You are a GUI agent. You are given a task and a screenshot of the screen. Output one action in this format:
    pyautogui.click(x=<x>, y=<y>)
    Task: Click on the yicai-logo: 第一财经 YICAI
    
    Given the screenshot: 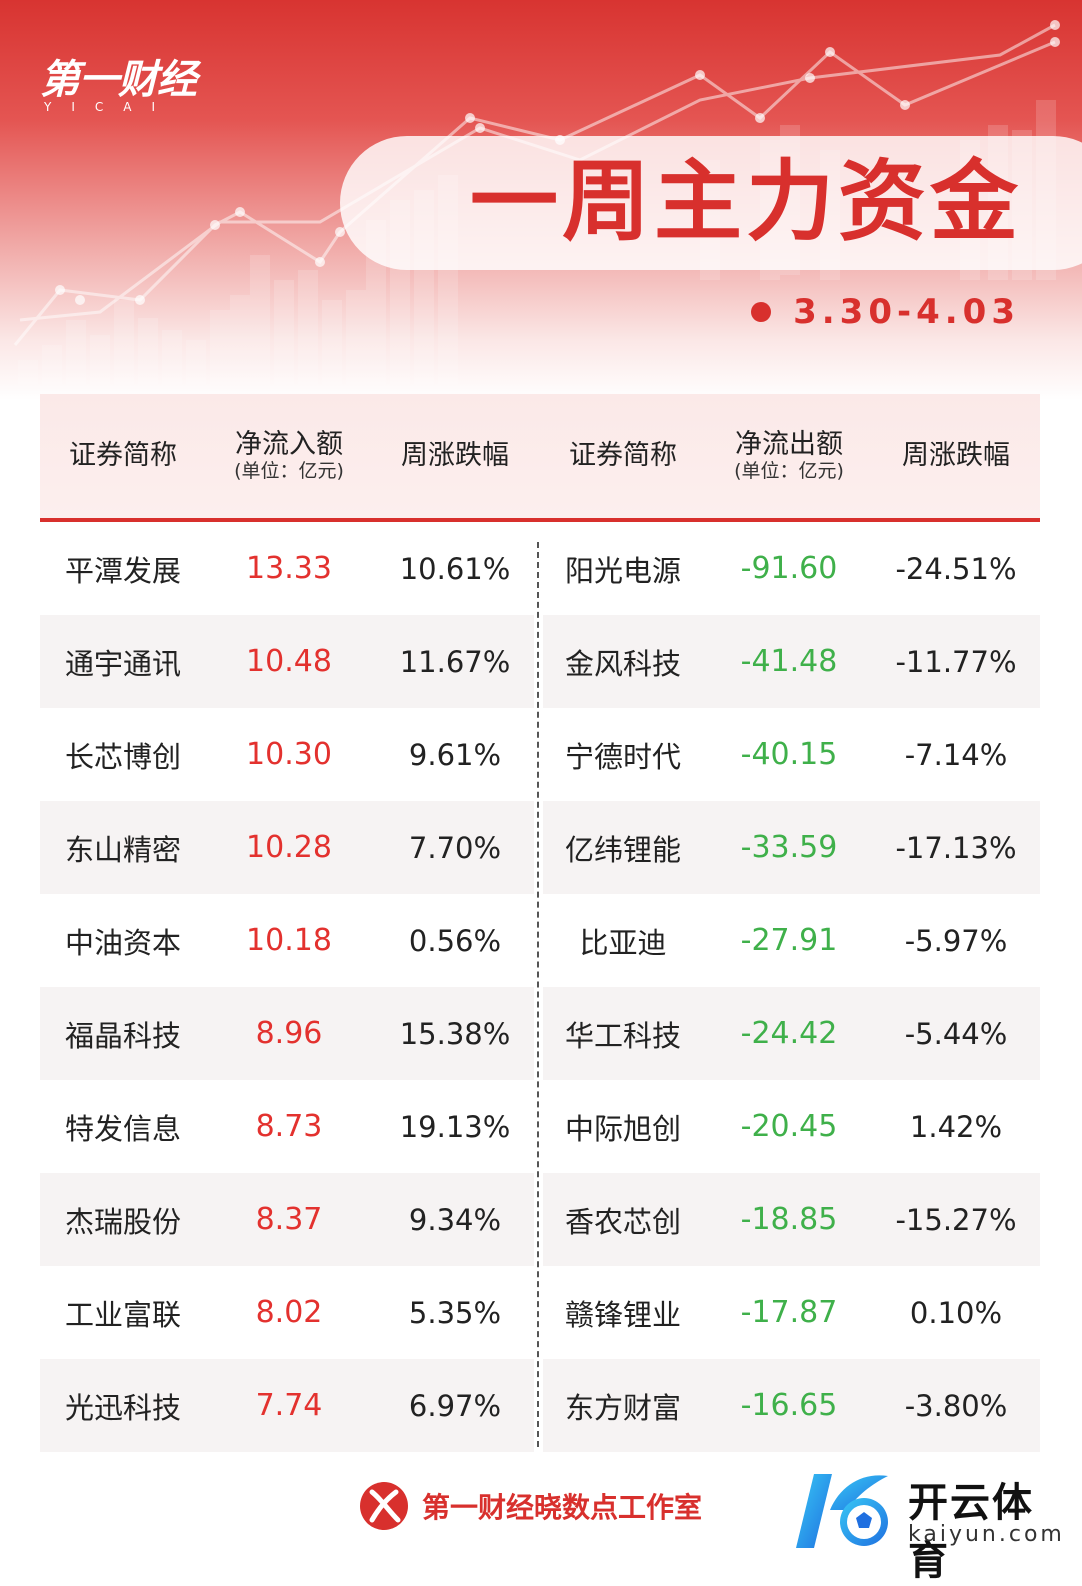 What is the action you would take?
    pyautogui.click(x=118, y=85)
    